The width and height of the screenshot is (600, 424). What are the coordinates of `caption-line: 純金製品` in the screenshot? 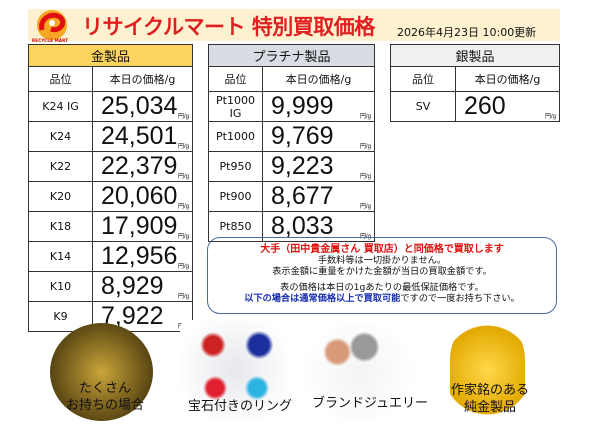 It's located at (489, 407).